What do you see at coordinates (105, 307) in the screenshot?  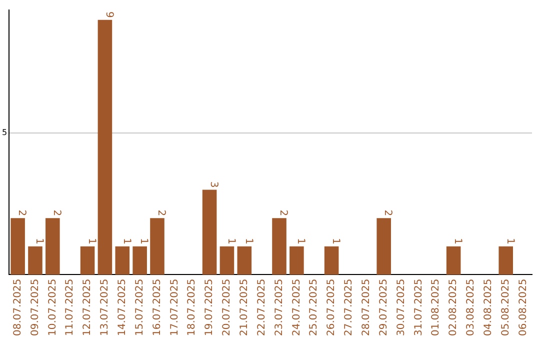 I see `x-tick-label: 13.07.2025` at bounding box center [105, 307].